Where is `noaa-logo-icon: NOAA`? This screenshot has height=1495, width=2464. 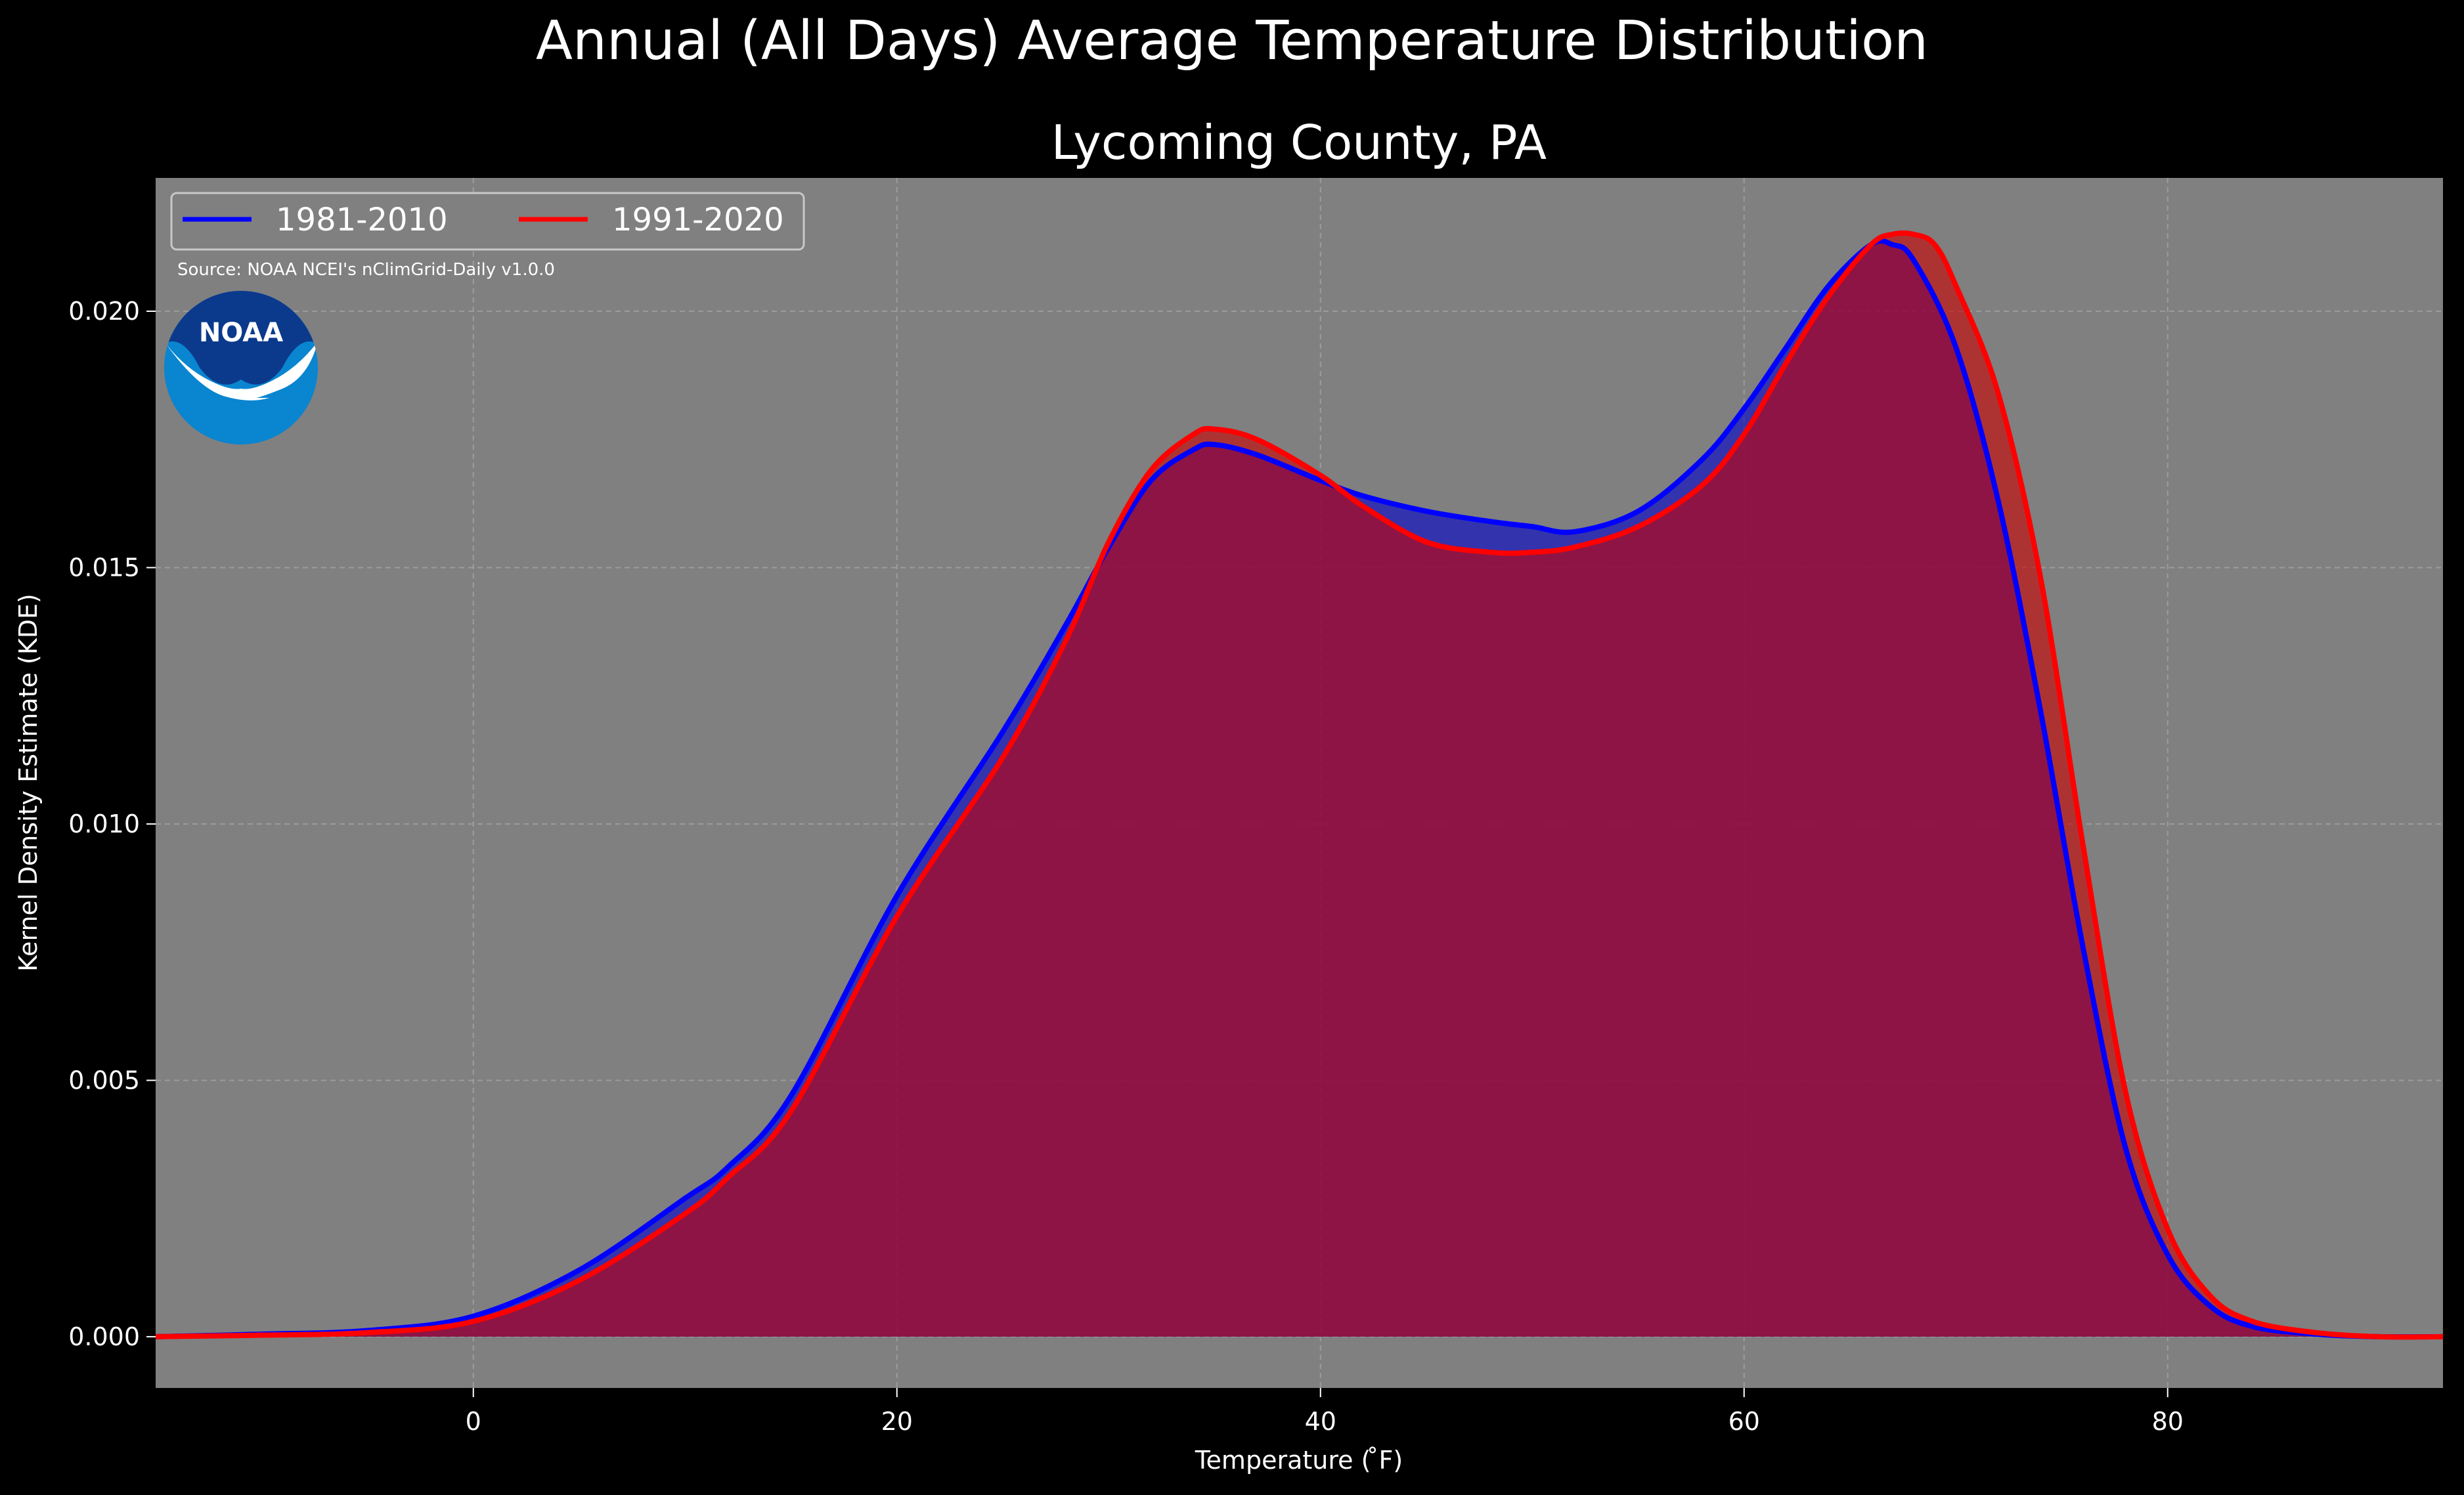 noaa-logo-icon: NOAA is located at coordinates (241, 367).